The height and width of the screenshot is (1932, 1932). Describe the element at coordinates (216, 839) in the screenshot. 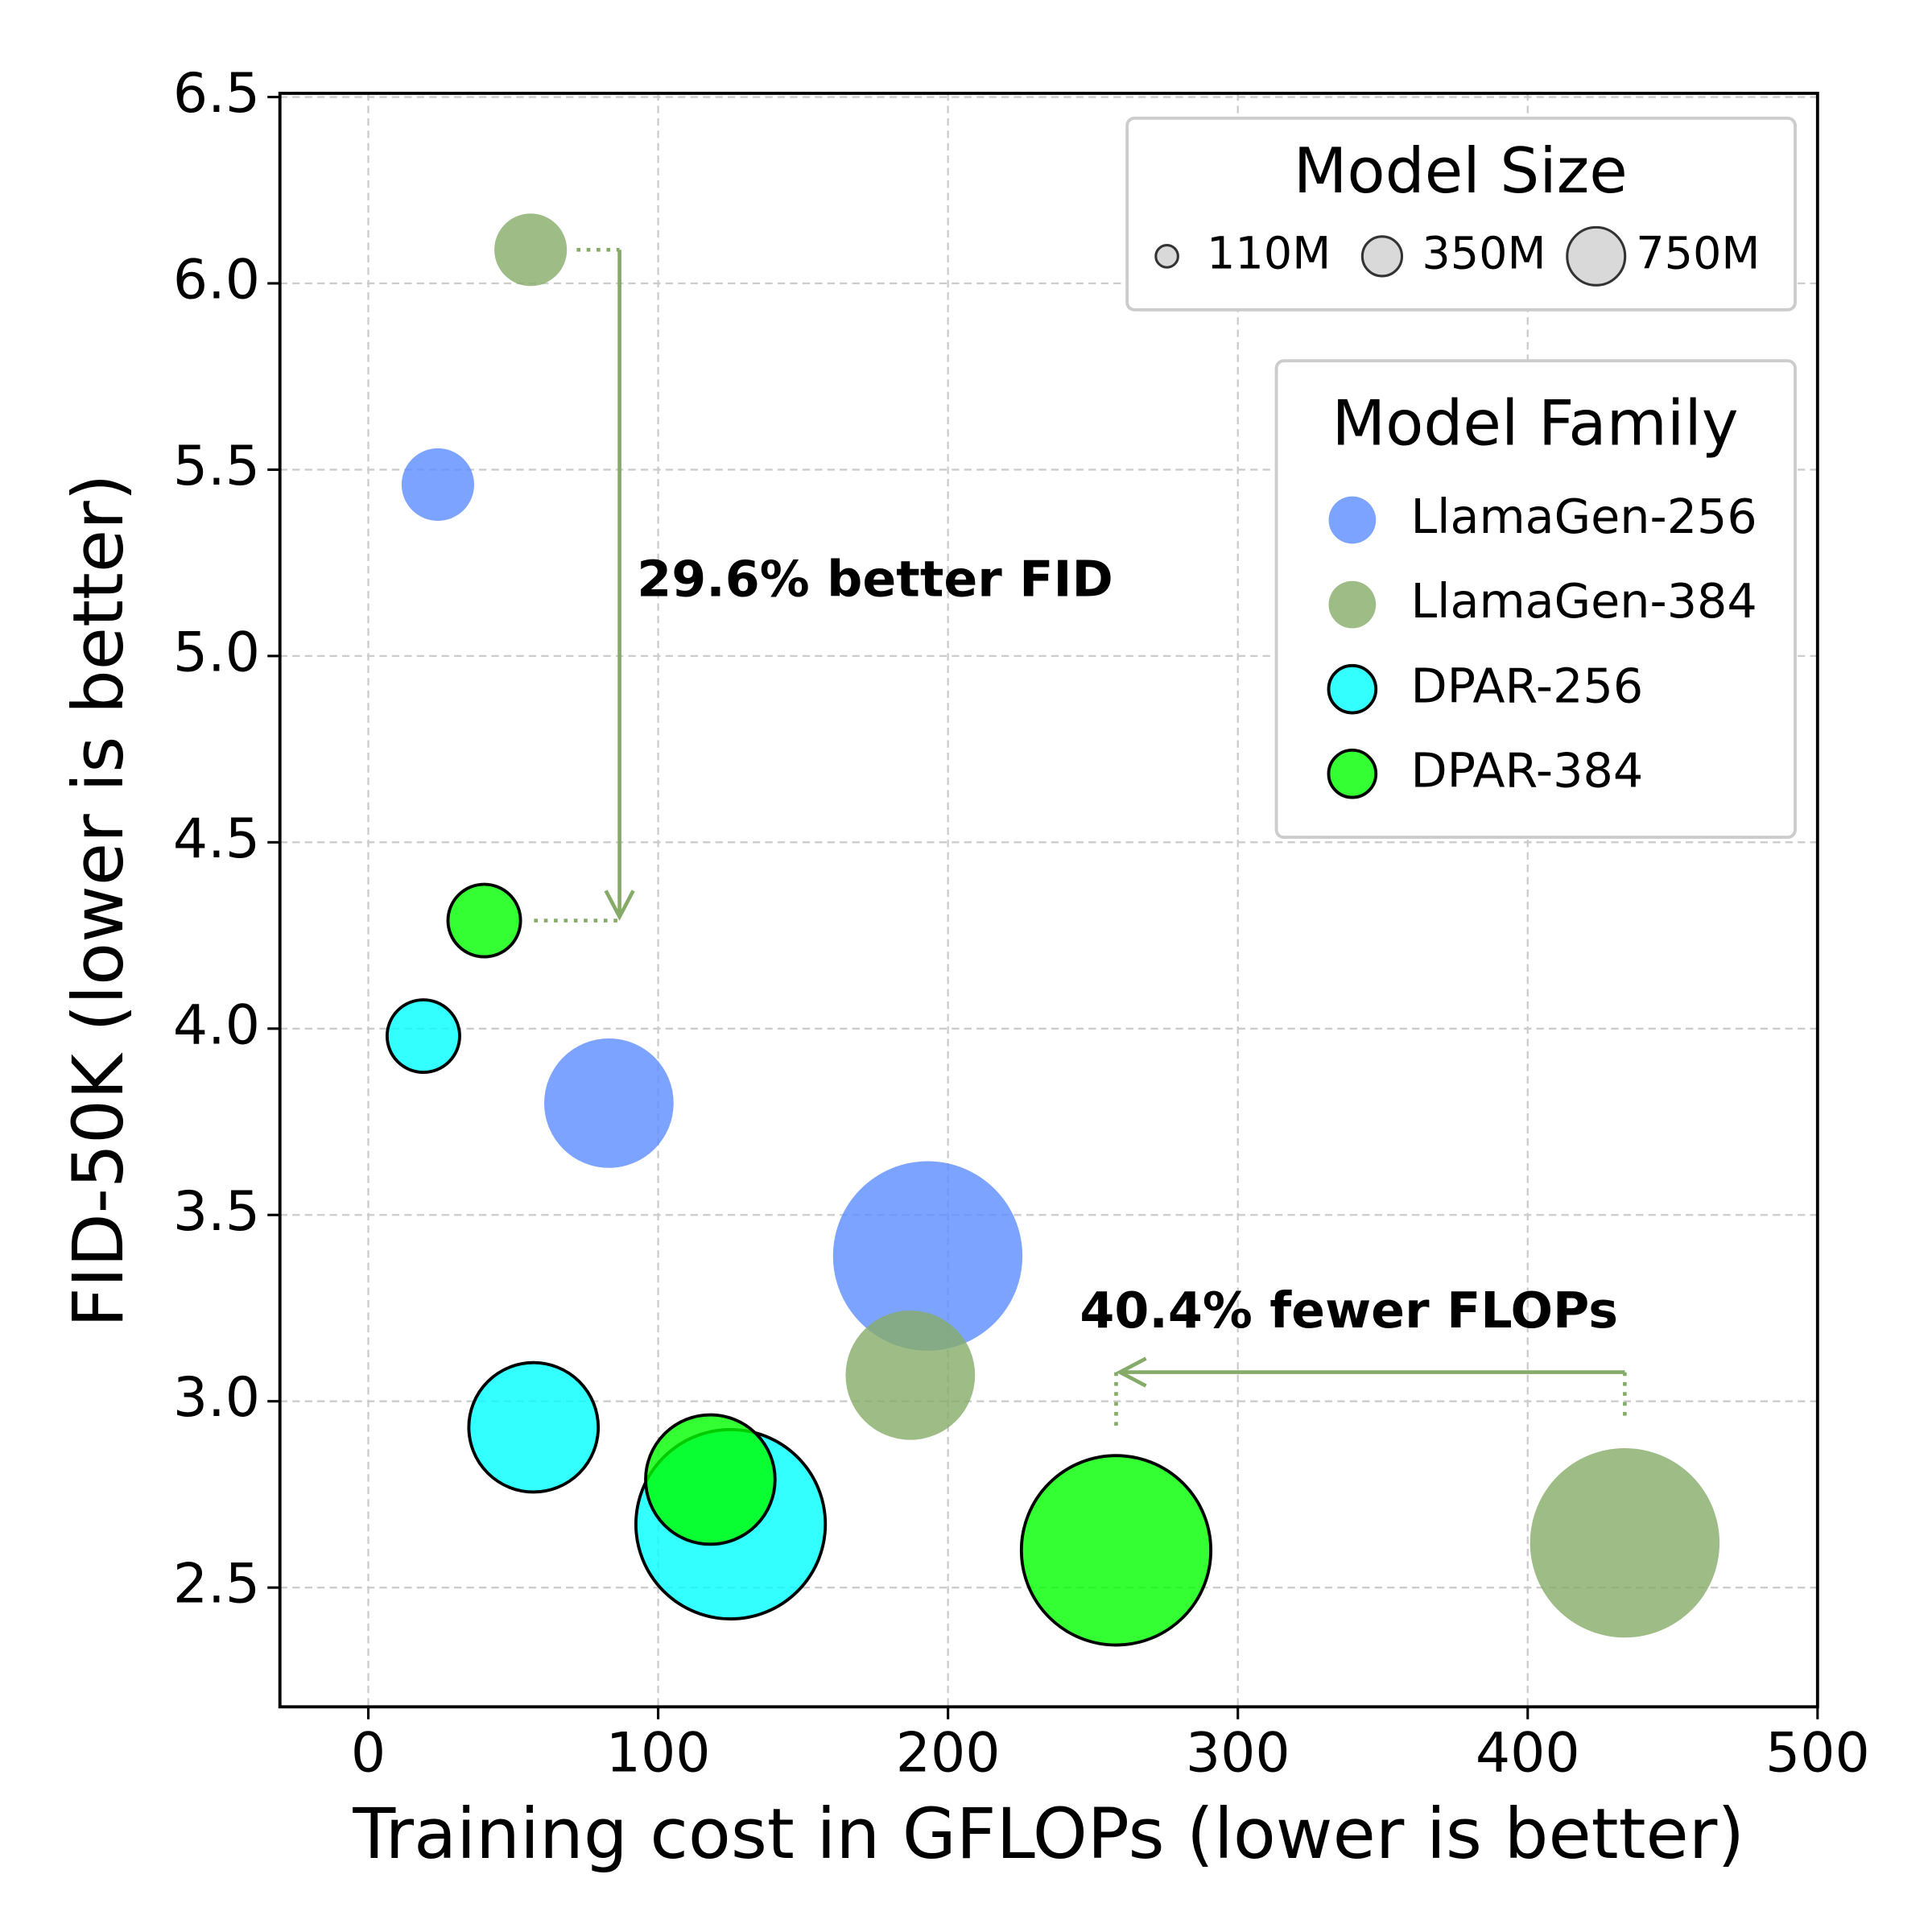

I see `y-tick-label: 4.5` at that location.